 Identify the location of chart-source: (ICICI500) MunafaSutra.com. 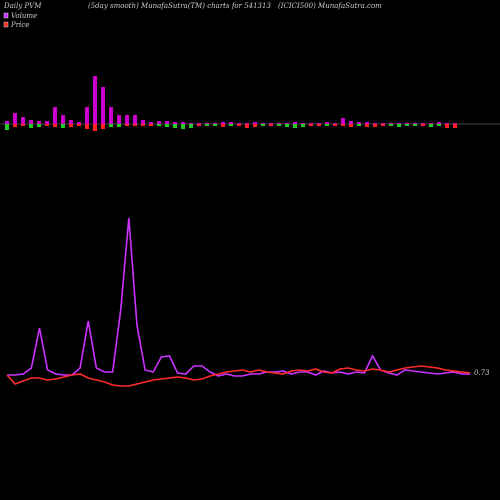
(330, 6).